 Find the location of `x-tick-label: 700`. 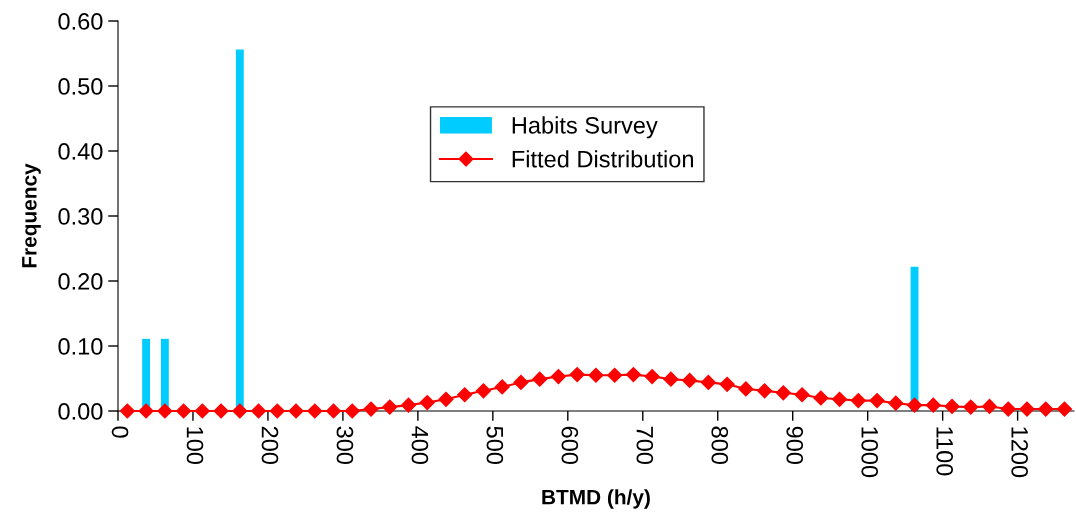

x-tick-label: 700 is located at coordinates (645, 445).